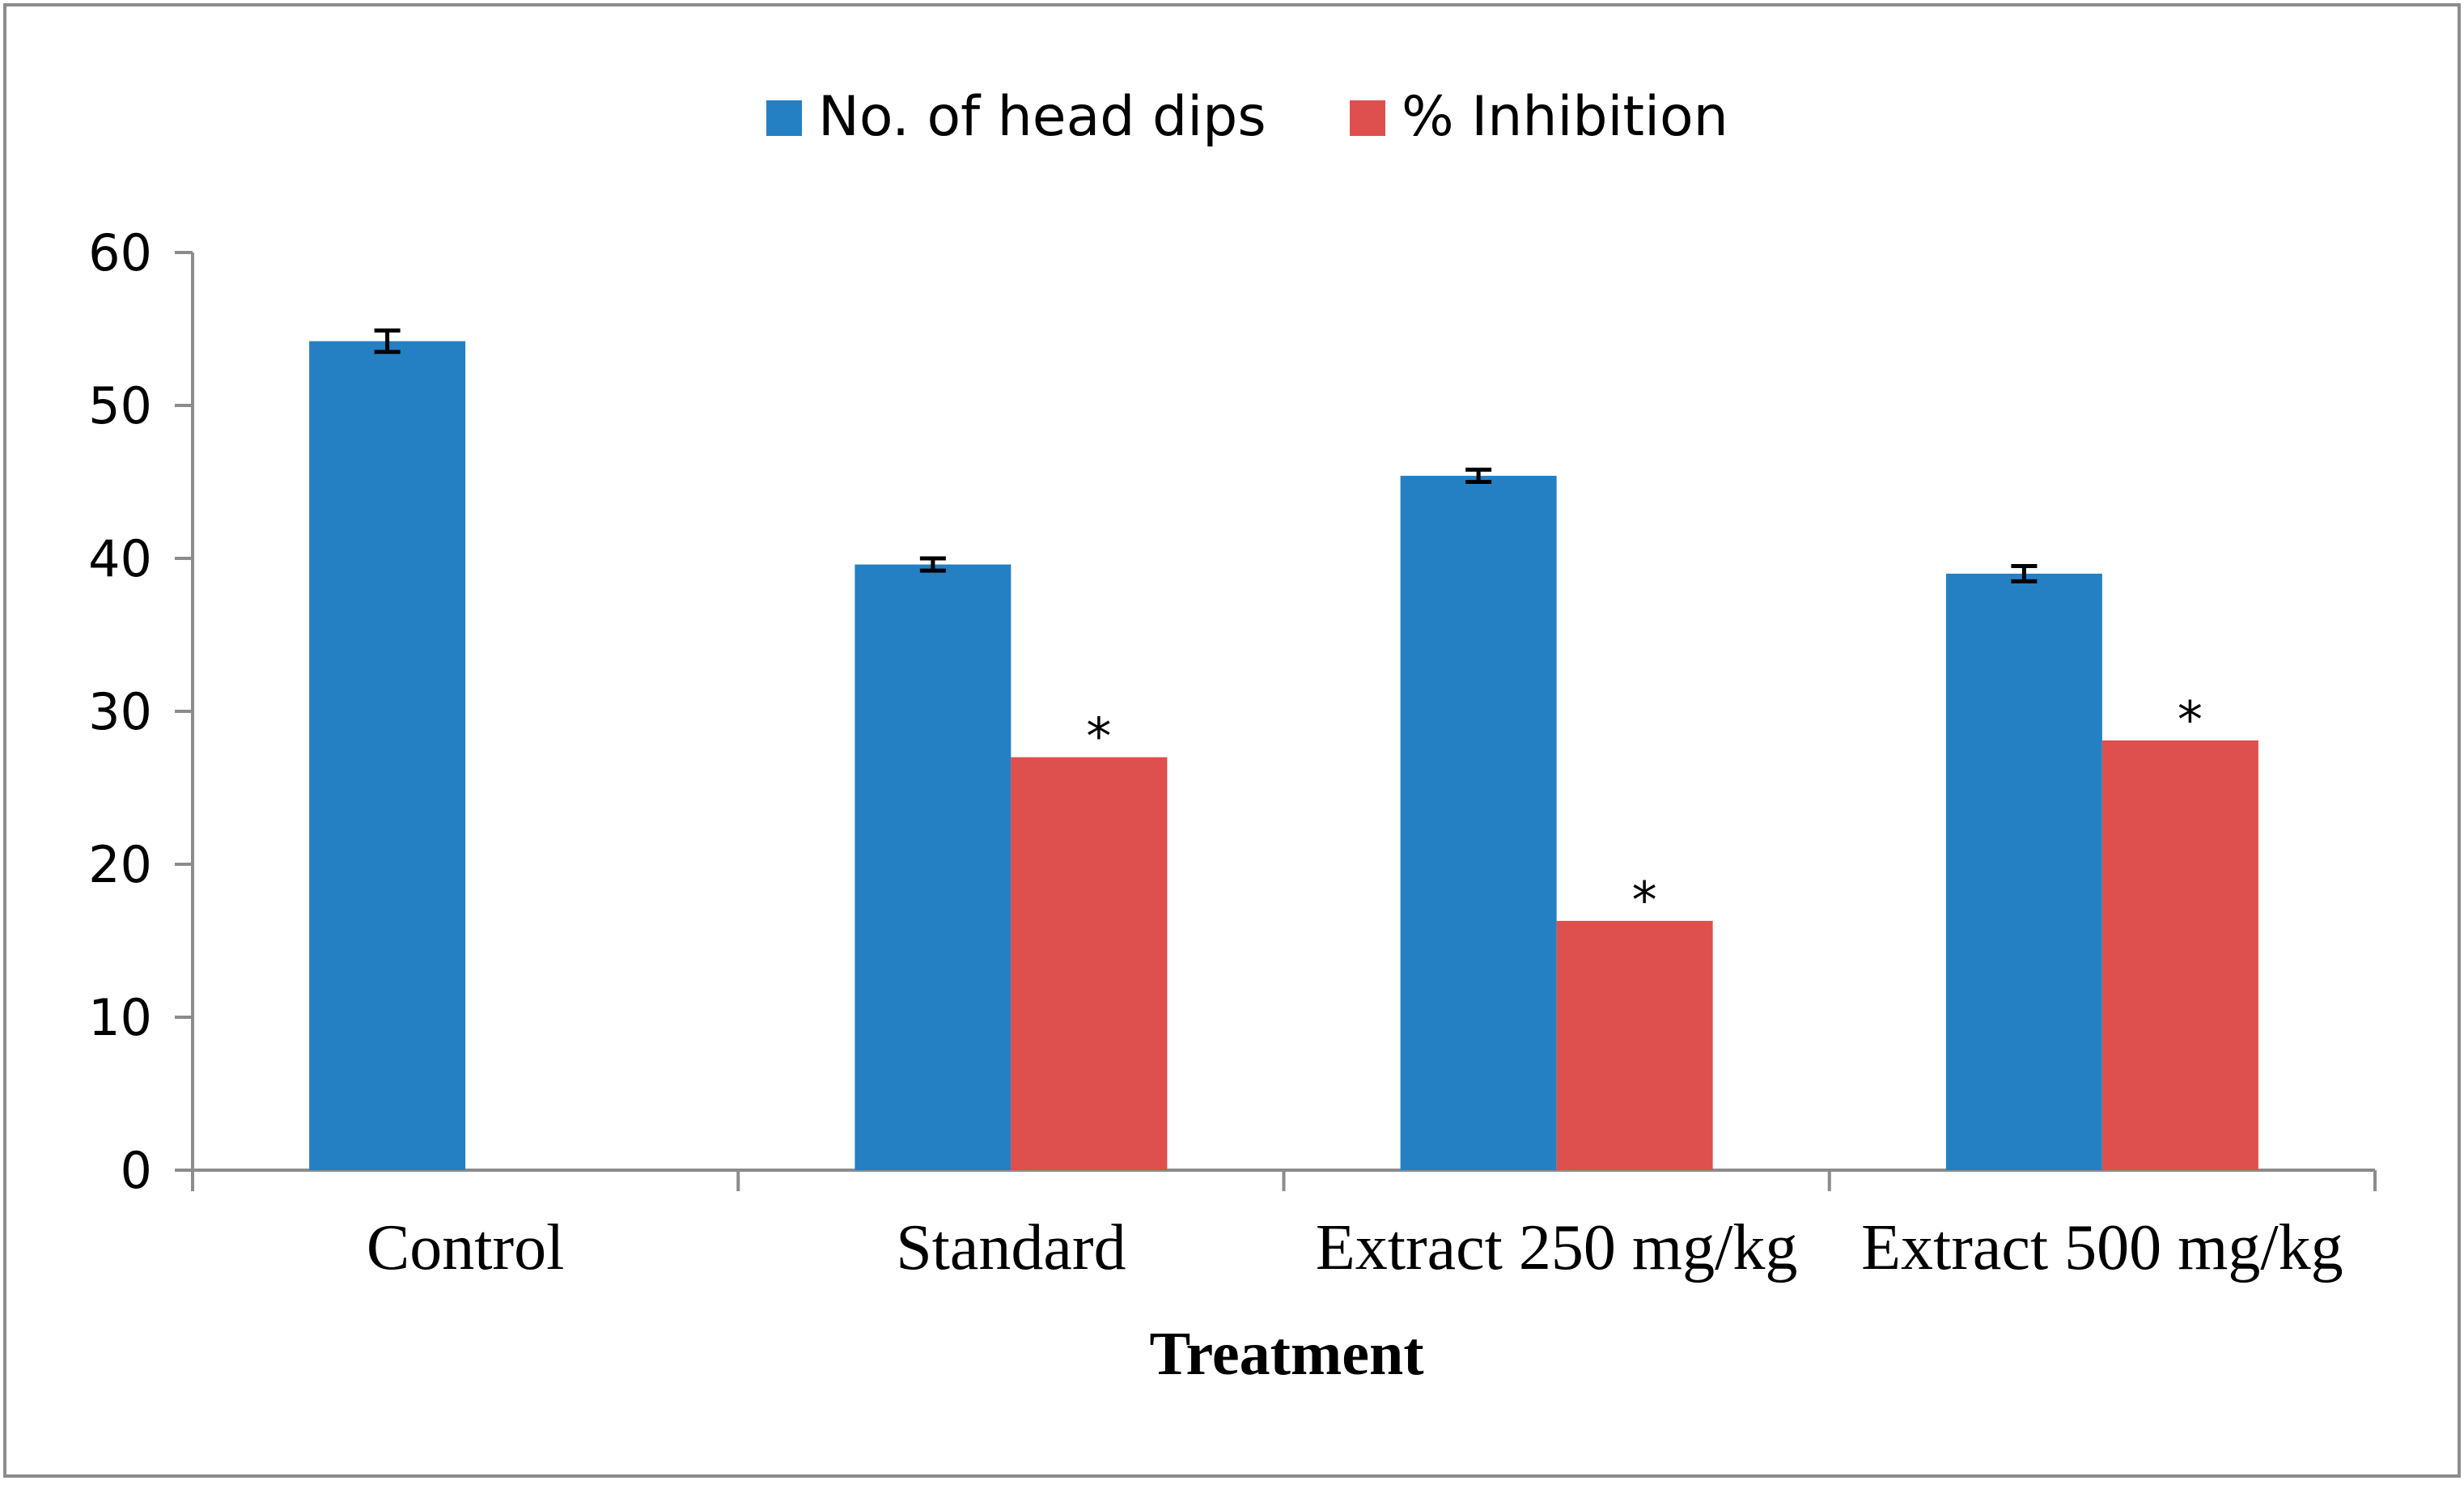 Image resolution: width=2464 pixels, height=1489 pixels. I want to click on y-tick-label: 30, so click(120, 711).